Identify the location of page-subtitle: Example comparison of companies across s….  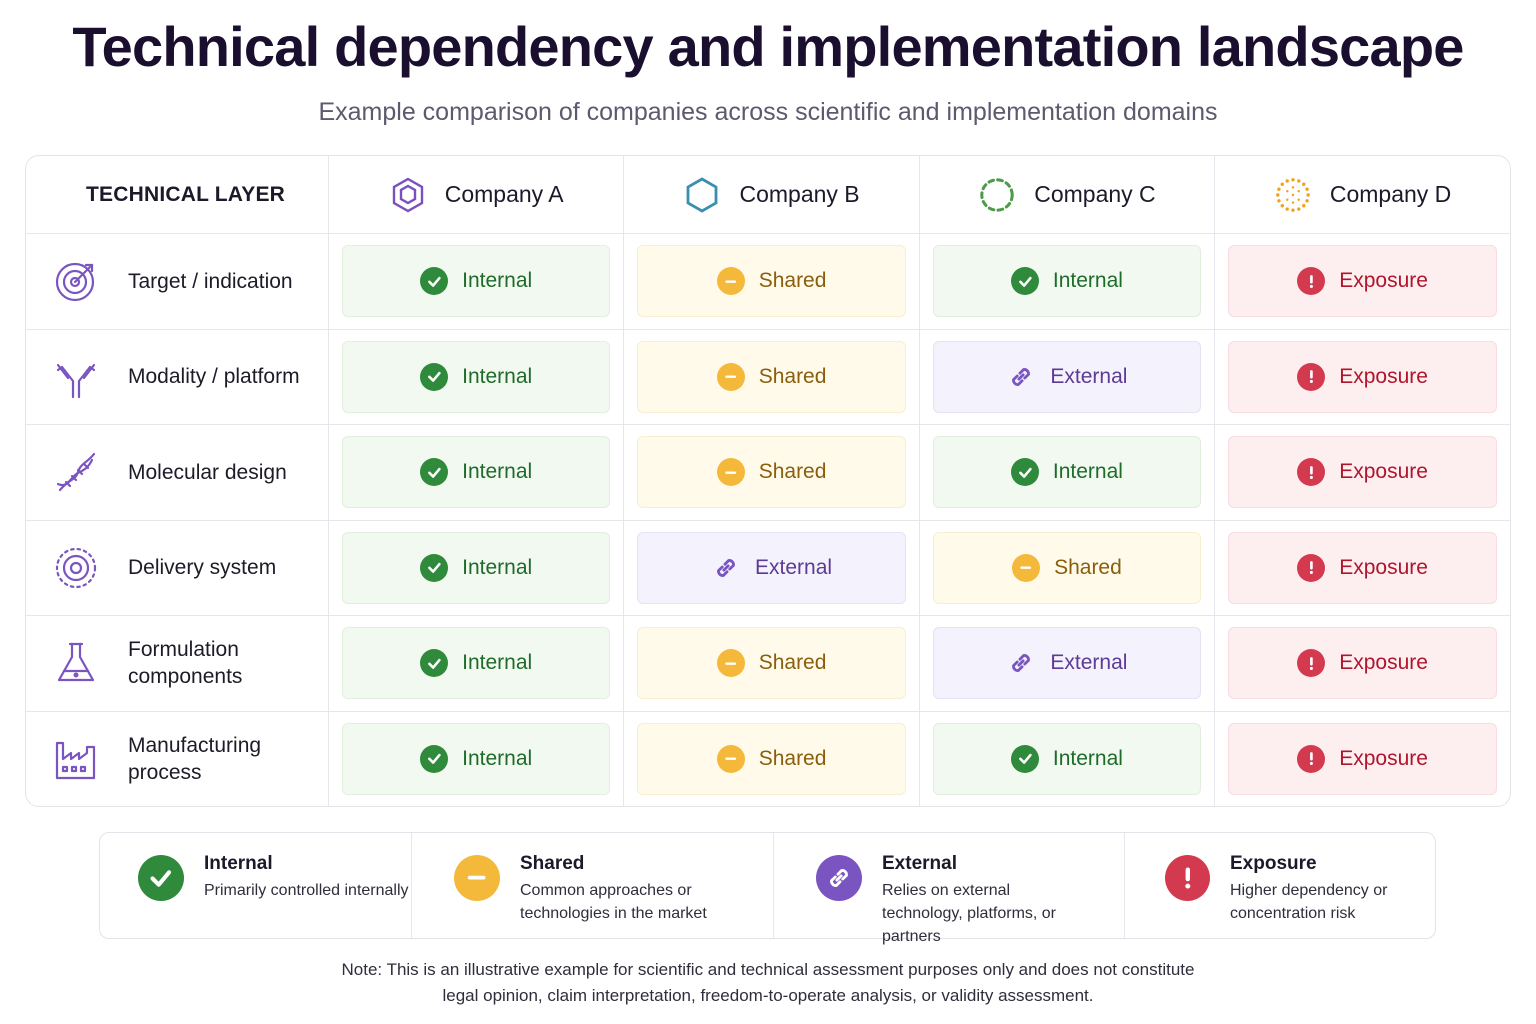
(768, 112).